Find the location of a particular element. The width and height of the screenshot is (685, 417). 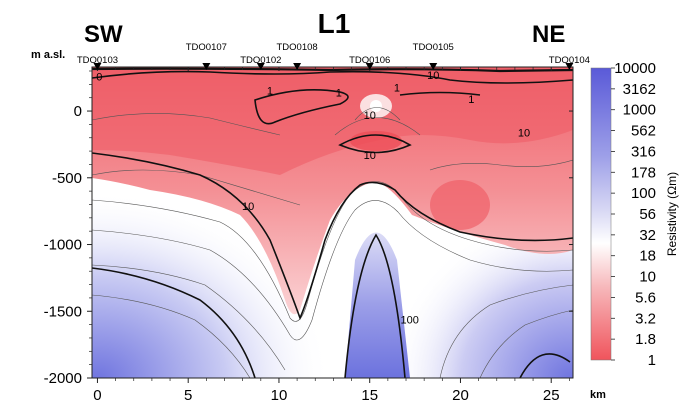

x-tick-label: 15 is located at coordinates (369, 395).